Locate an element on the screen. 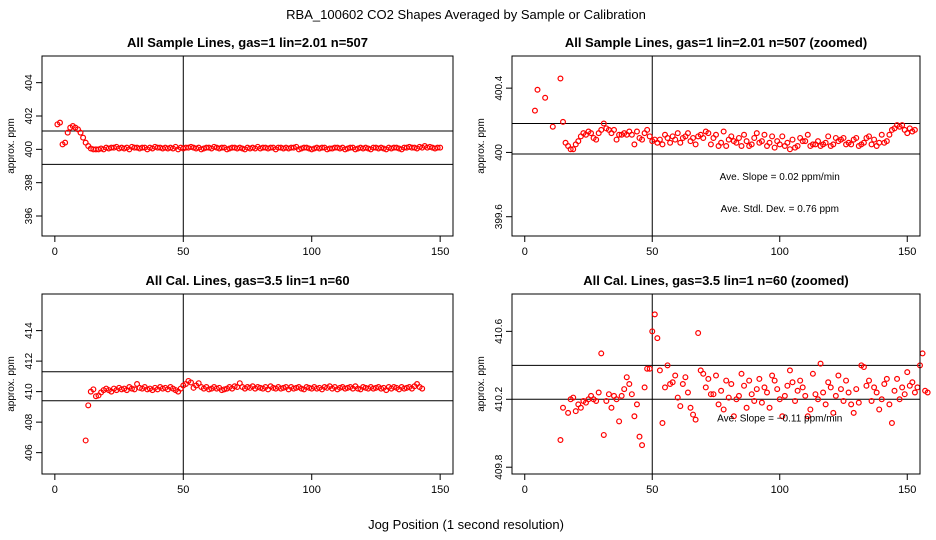 The width and height of the screenshot is (936, 540). y-tick-label: 400 is located at coordinates (499, 152).